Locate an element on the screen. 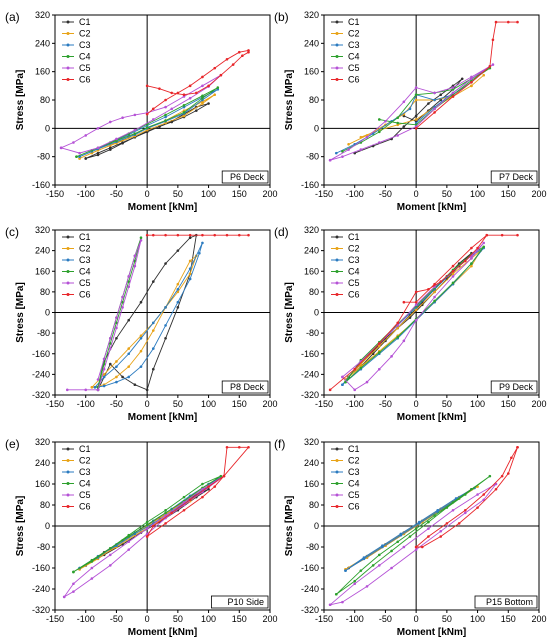  y-axis-label: Stress [MPa] is located at coordinates (289, 100).